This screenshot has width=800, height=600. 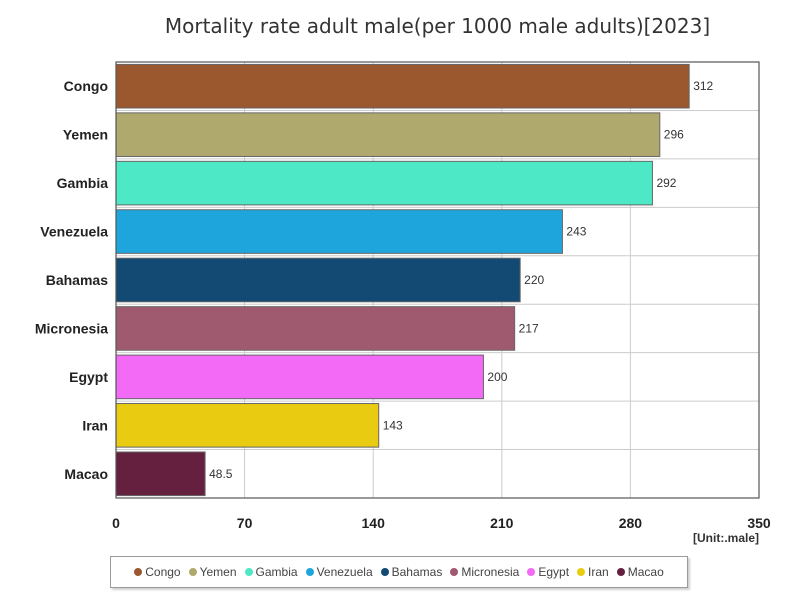 I want to click on legend-item-venezuela: Venezuela, so click(x=339, y=572).